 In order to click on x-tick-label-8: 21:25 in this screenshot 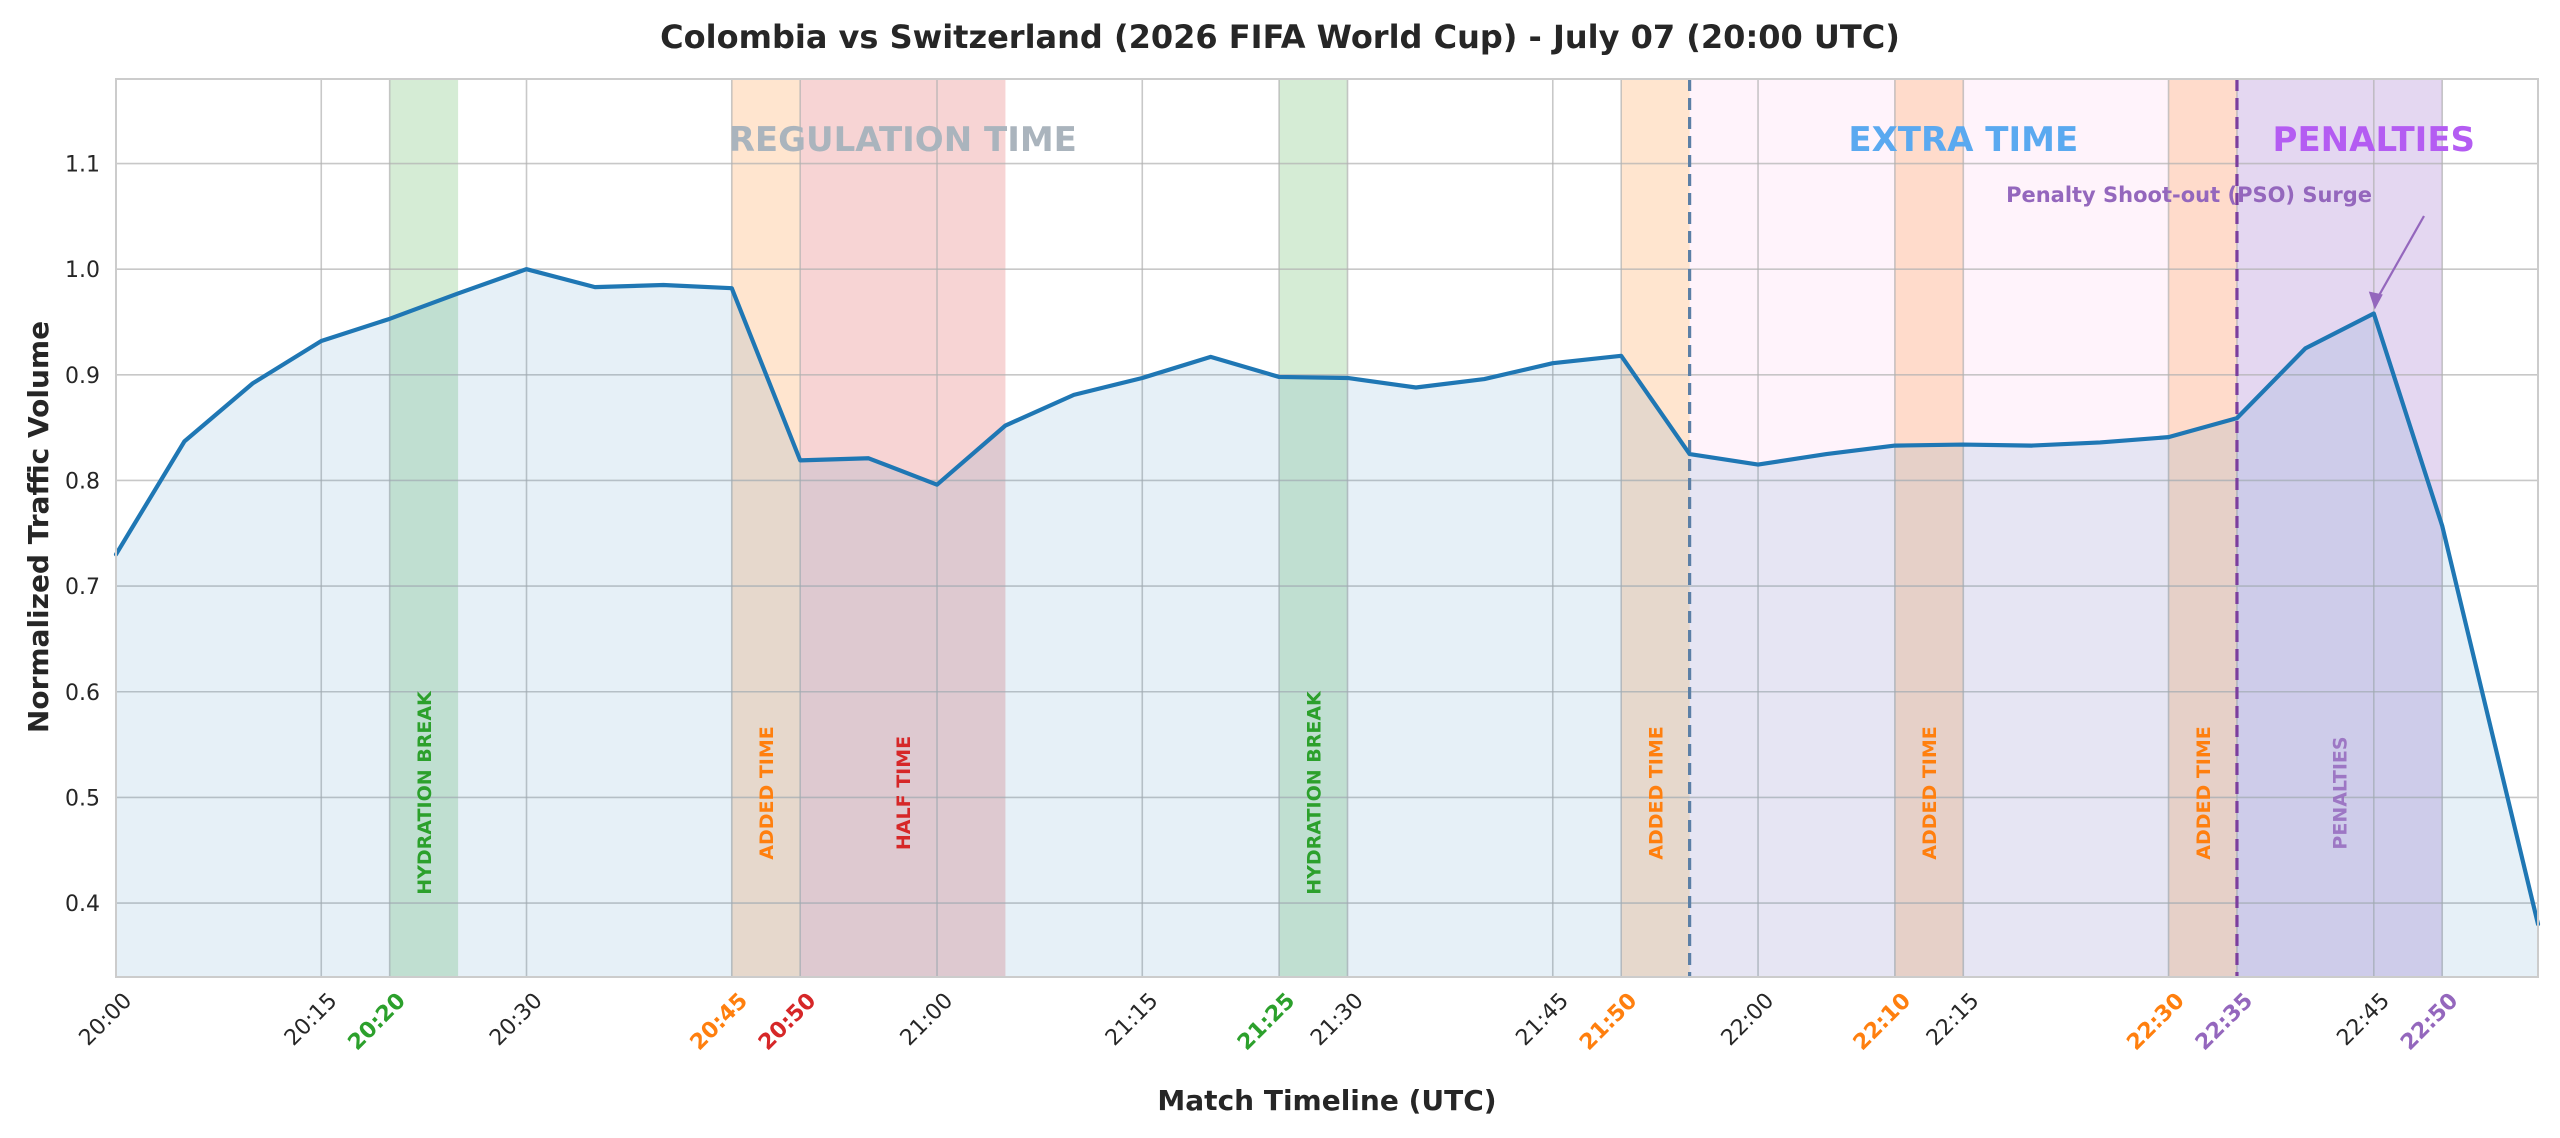, I will do `click(1266, 1021)`.